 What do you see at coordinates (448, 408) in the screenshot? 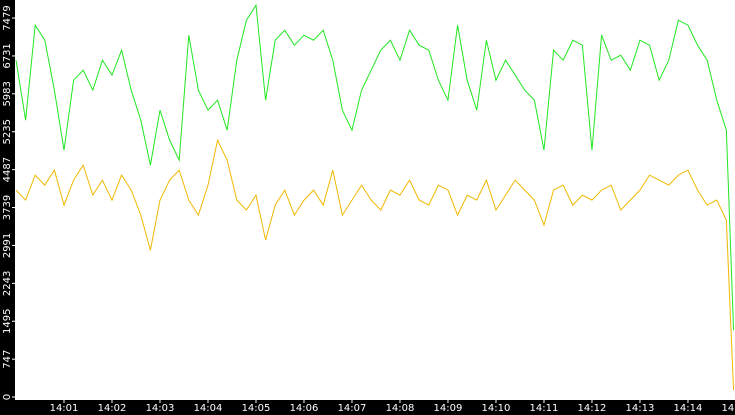
I see `x-tick-label: 14:09` at bounding box center [448, 408].